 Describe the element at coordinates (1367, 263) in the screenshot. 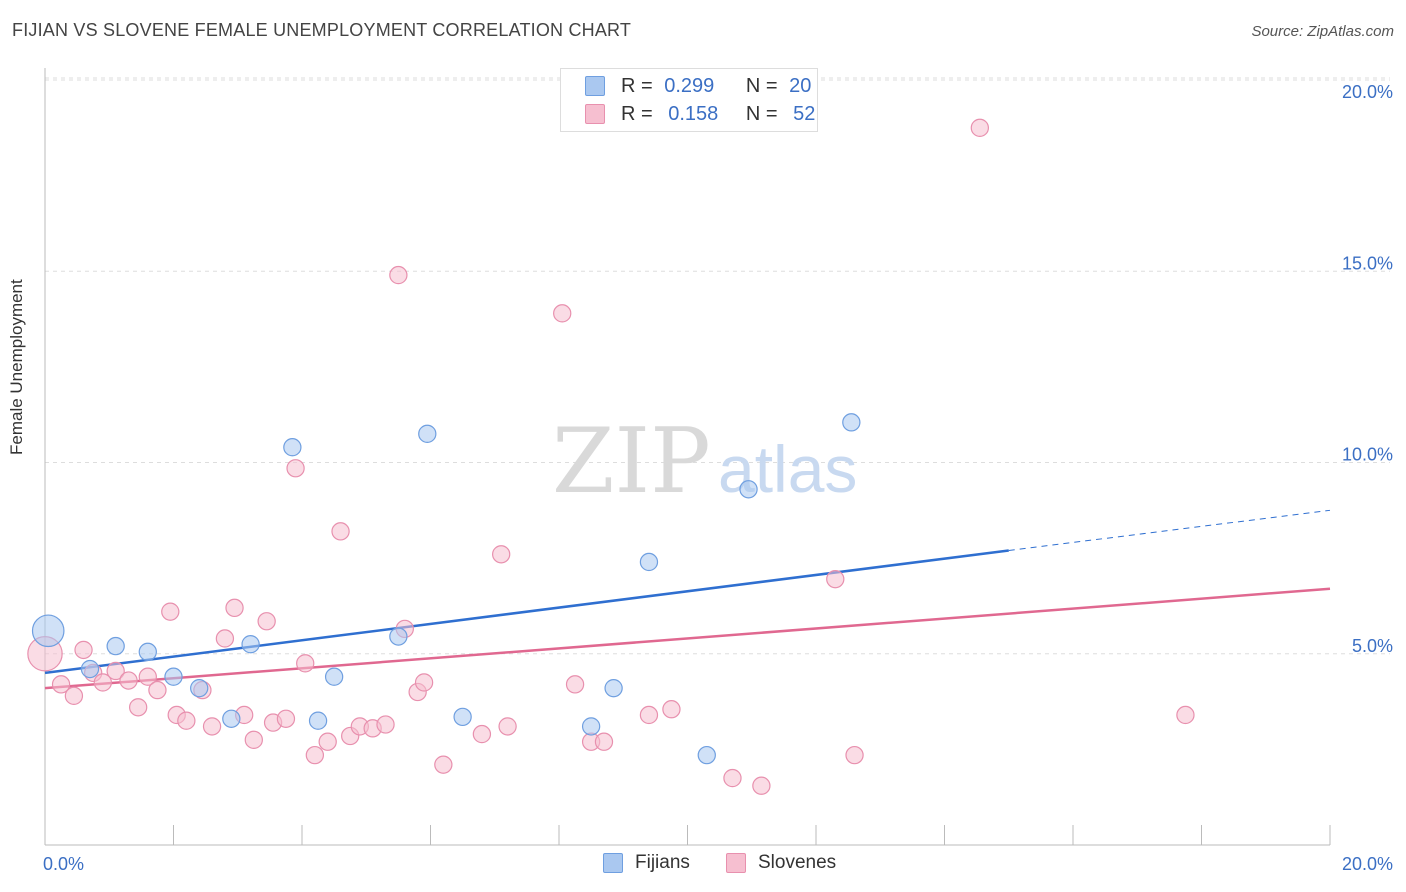

I see `y-tick-label-2: 15.0%` at that location.